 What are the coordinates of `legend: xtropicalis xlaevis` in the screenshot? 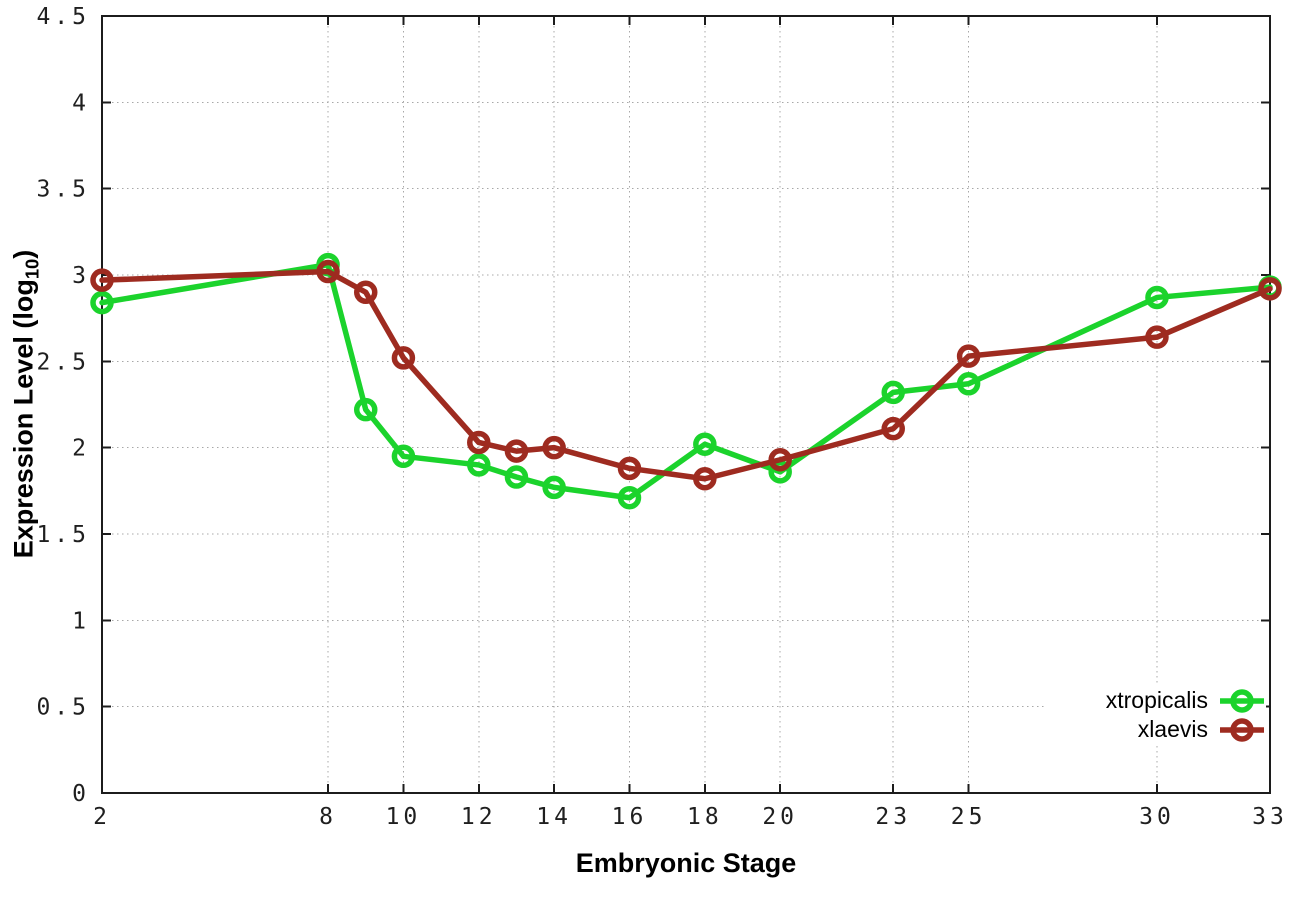 It's located at (1155, 715).